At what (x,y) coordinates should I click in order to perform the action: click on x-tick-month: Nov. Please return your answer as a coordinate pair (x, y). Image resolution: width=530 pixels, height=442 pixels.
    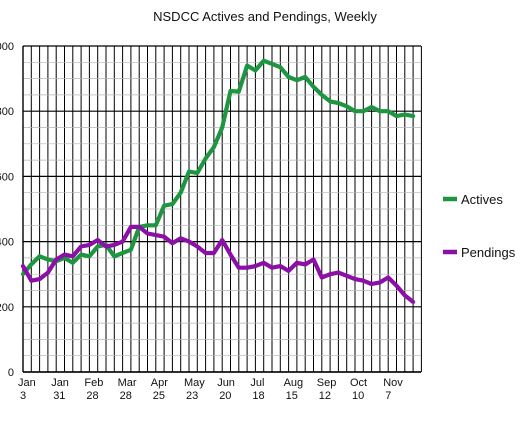
    Looking at the image, I should click on (393, 383).